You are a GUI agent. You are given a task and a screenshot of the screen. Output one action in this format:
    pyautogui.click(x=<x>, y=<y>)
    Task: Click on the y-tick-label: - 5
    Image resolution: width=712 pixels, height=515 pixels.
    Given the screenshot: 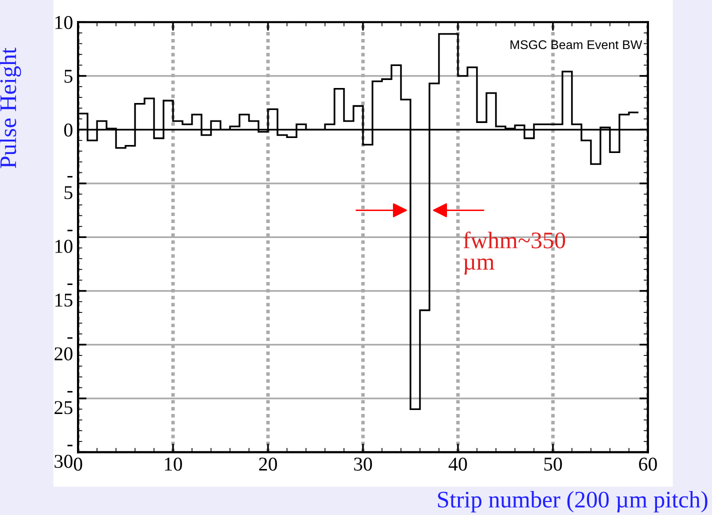 What is the action you would take?
    pyautogui.click(x=68, y=188)
    